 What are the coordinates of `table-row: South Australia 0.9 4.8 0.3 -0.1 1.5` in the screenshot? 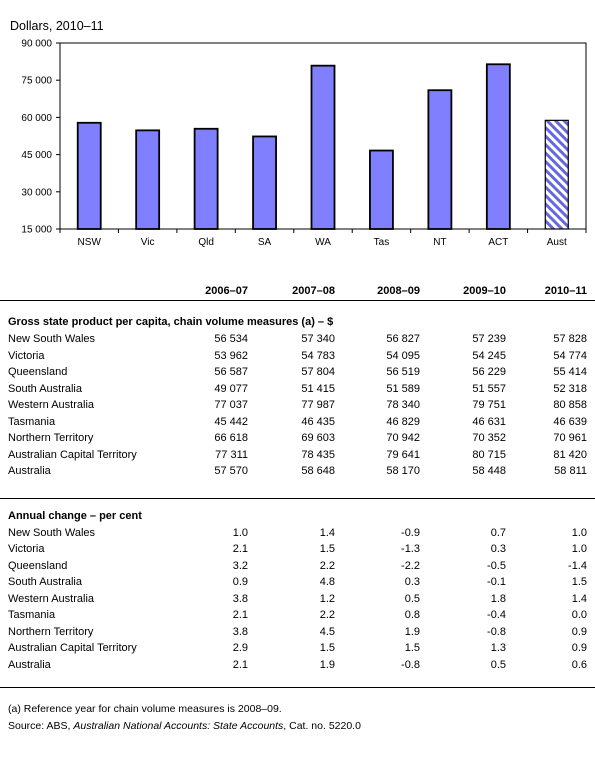 It's located at (297, 582).